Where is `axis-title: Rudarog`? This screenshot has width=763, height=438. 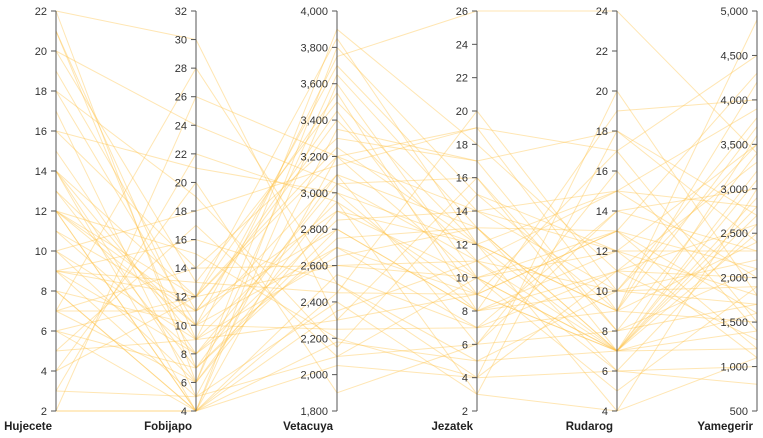
axis-title: Rudarog is located at coordinates (589, 427).